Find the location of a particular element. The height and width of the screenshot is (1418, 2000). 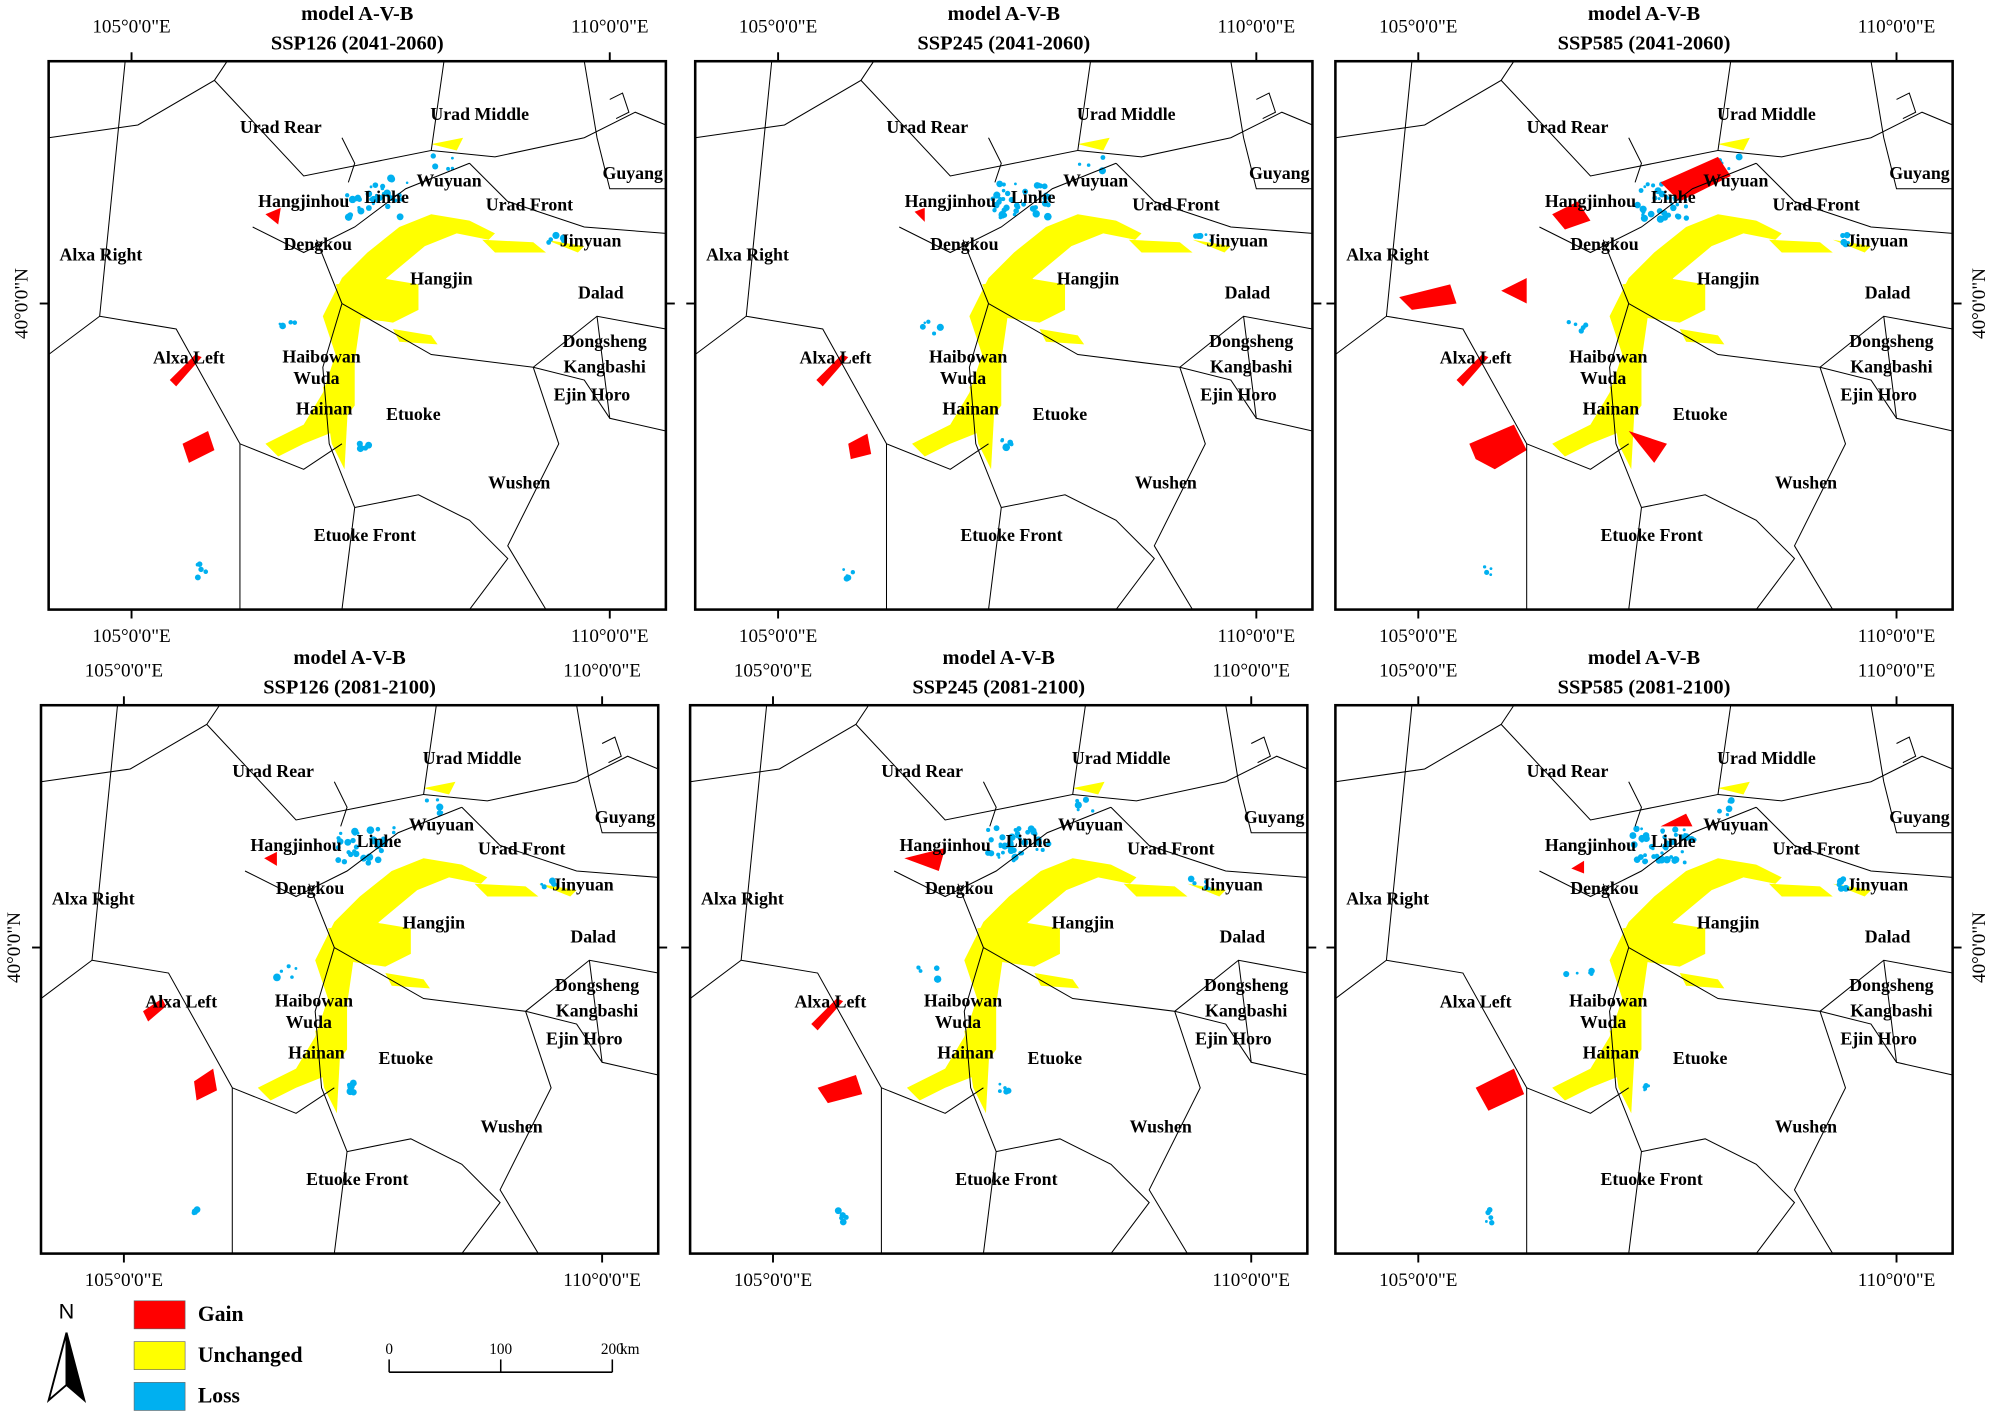

region-label: Dalad is located at coordinates (593, 937).